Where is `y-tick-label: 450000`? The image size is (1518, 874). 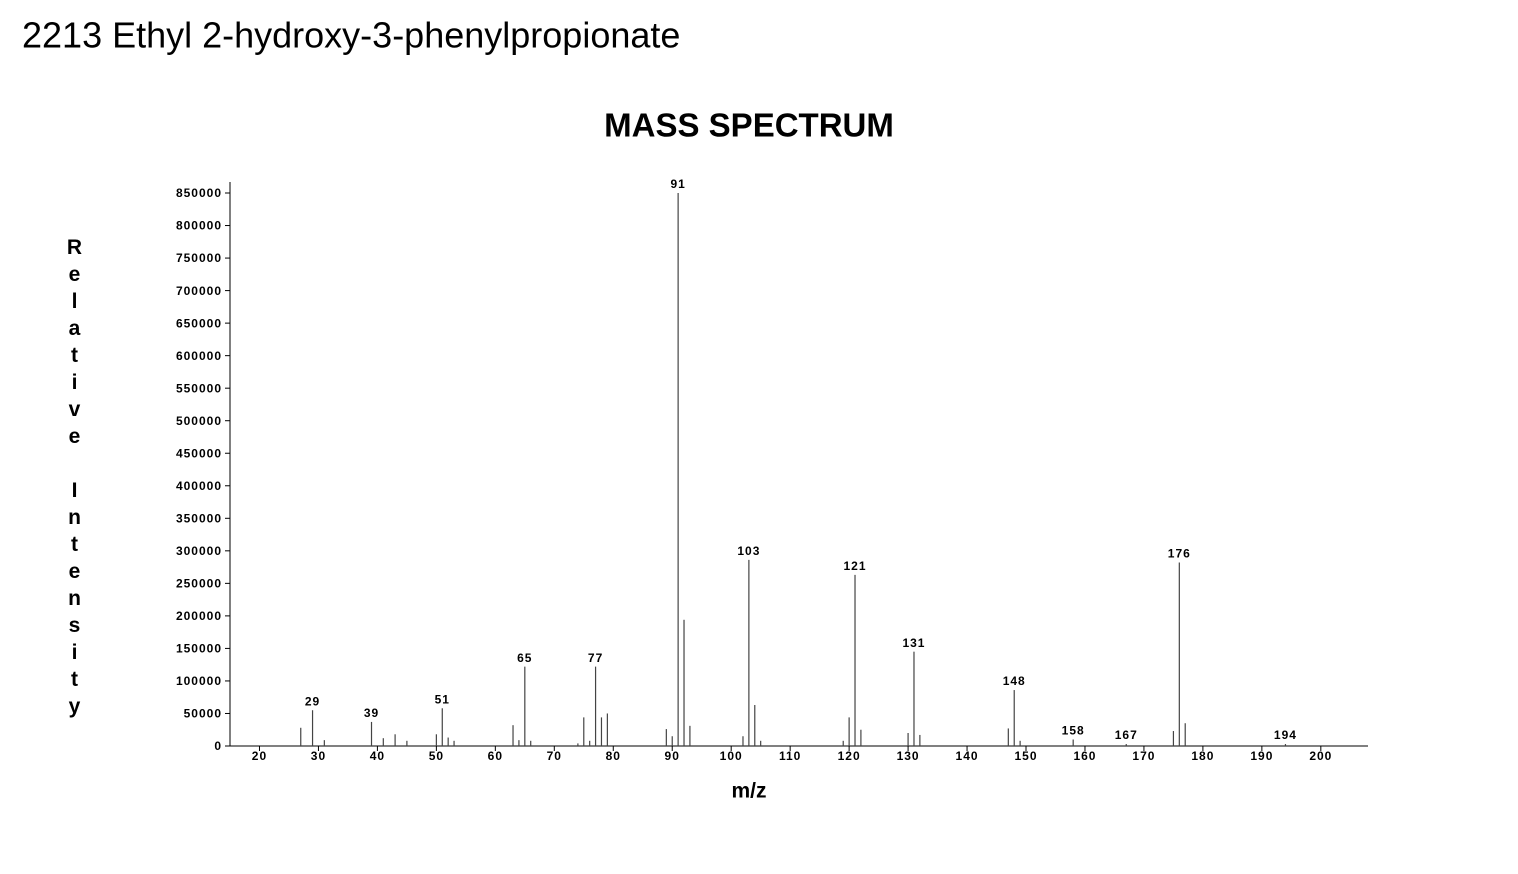 y-tick-label: 450000 is located at coordinates (199, 453).